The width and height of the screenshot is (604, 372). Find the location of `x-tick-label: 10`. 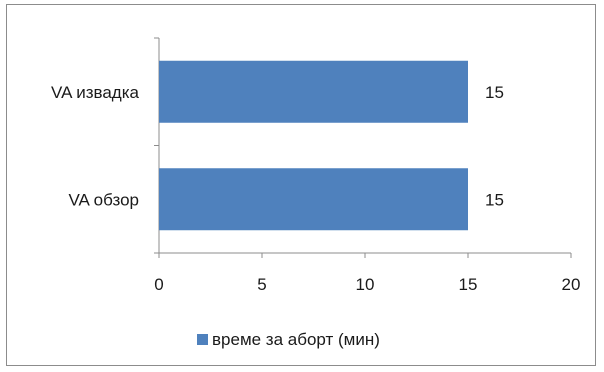

x-tick-label: 10 is located at coordinates (365, 284).